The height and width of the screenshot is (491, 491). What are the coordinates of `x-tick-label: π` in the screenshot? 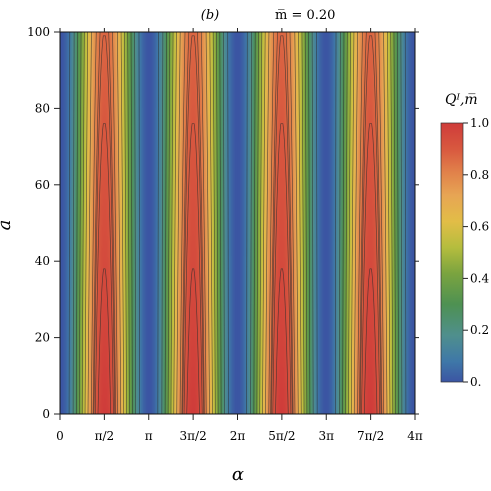 It's located at (149, 436).